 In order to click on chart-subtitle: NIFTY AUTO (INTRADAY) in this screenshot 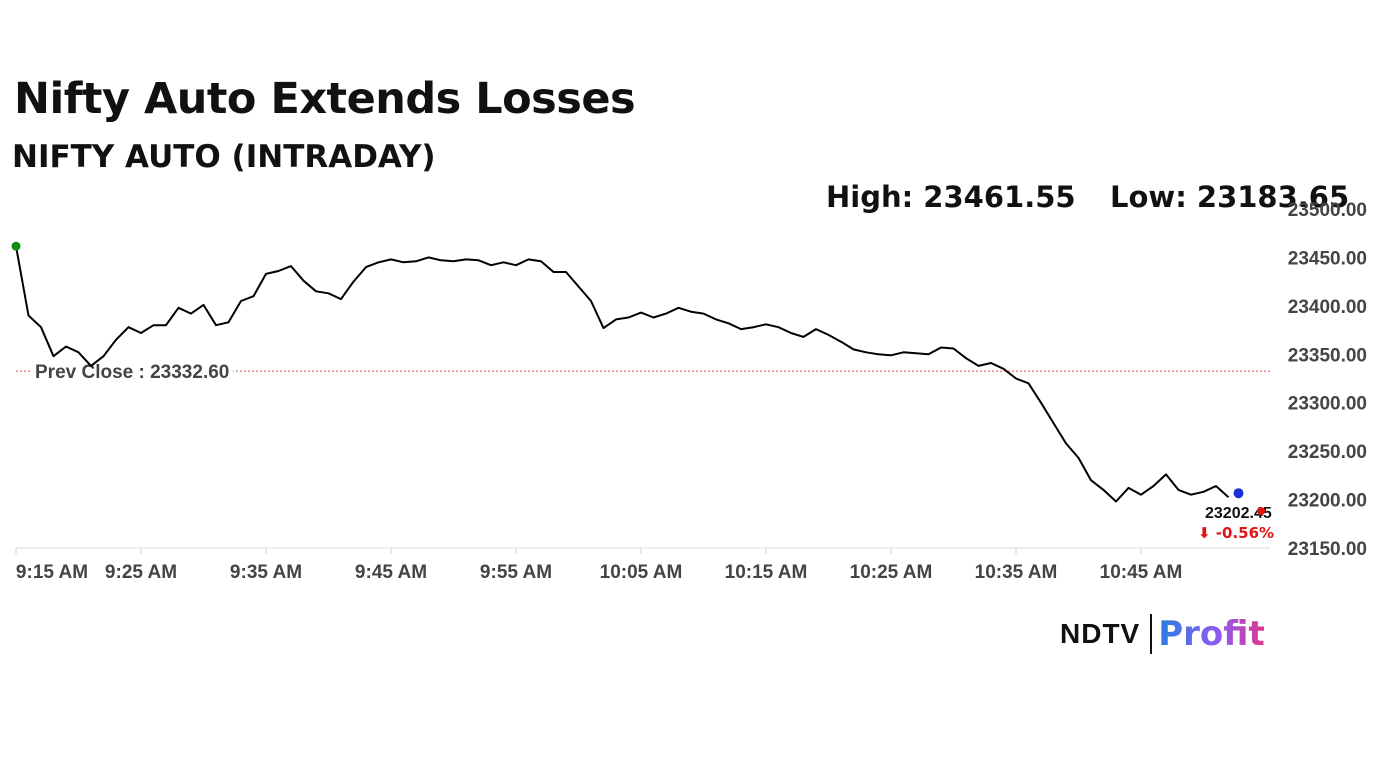, I will do `click(224, 157)`.